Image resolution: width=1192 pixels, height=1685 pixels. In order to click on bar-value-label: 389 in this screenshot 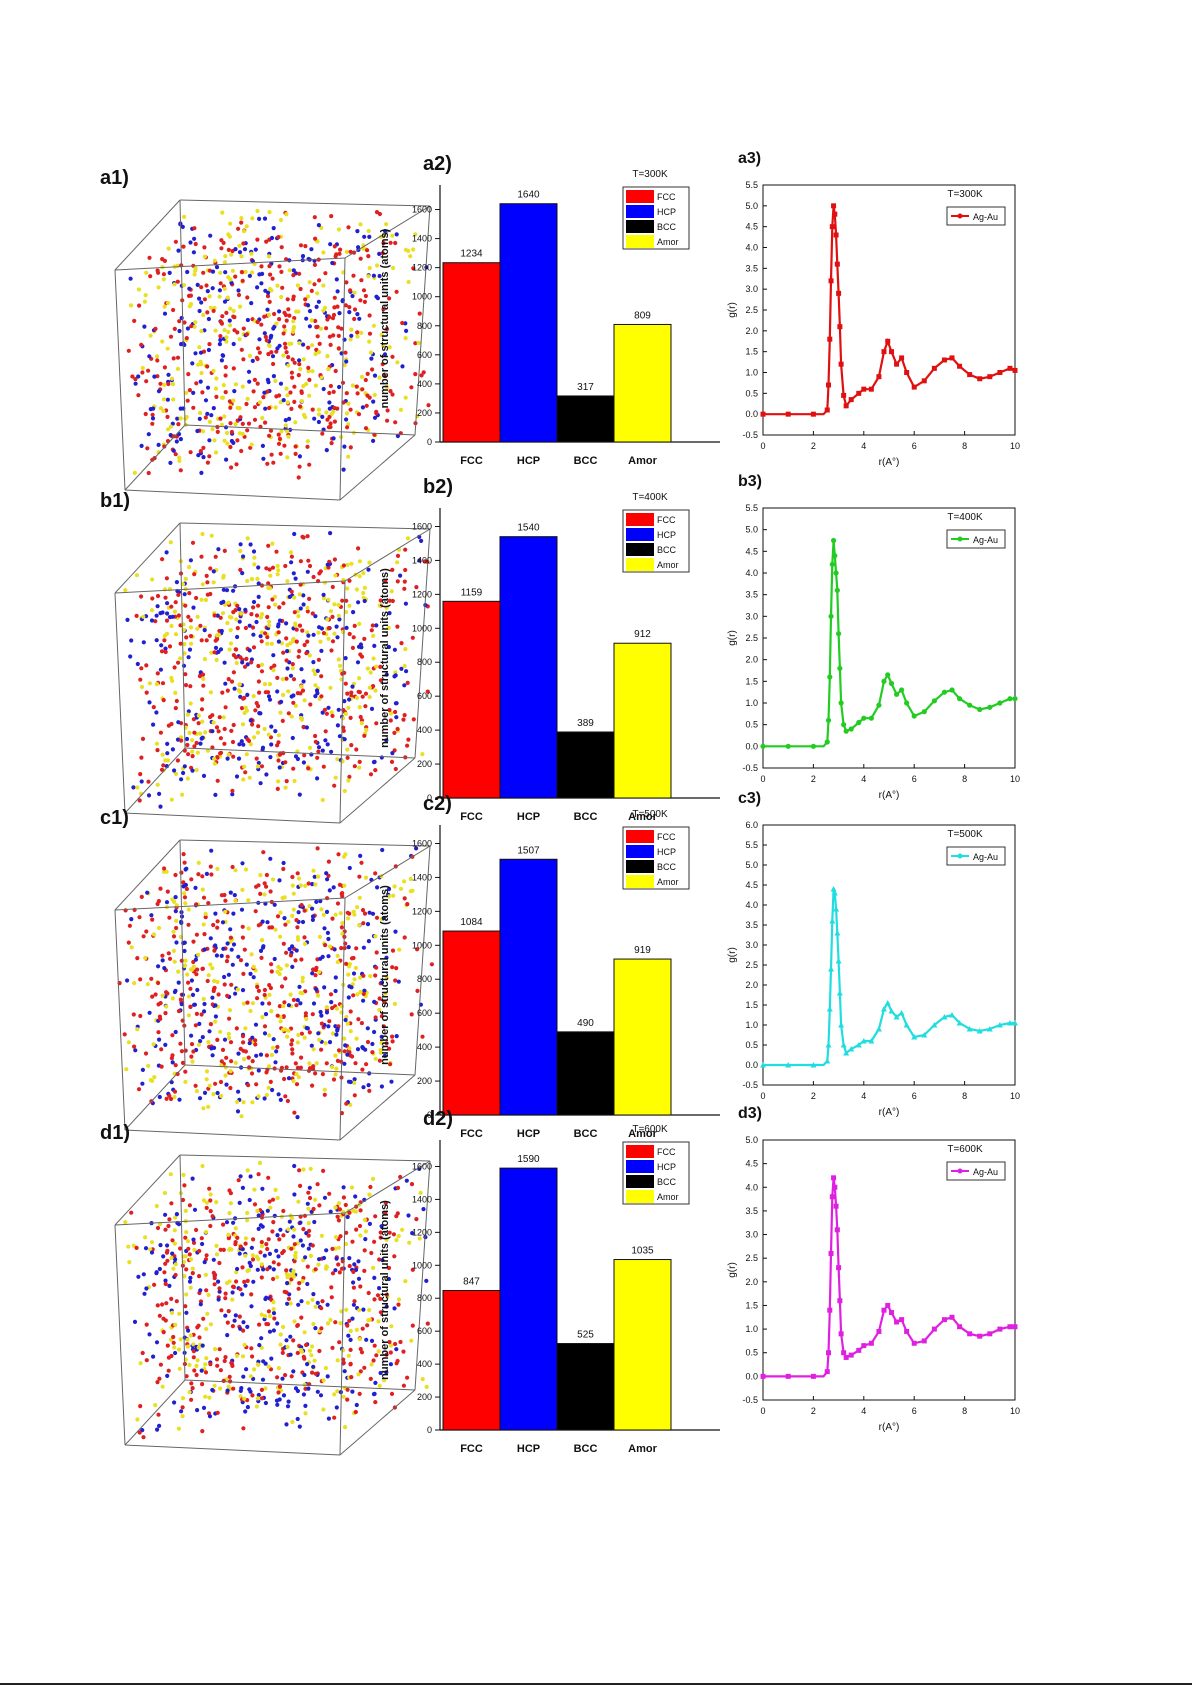, I will do `click(585, 723)`.